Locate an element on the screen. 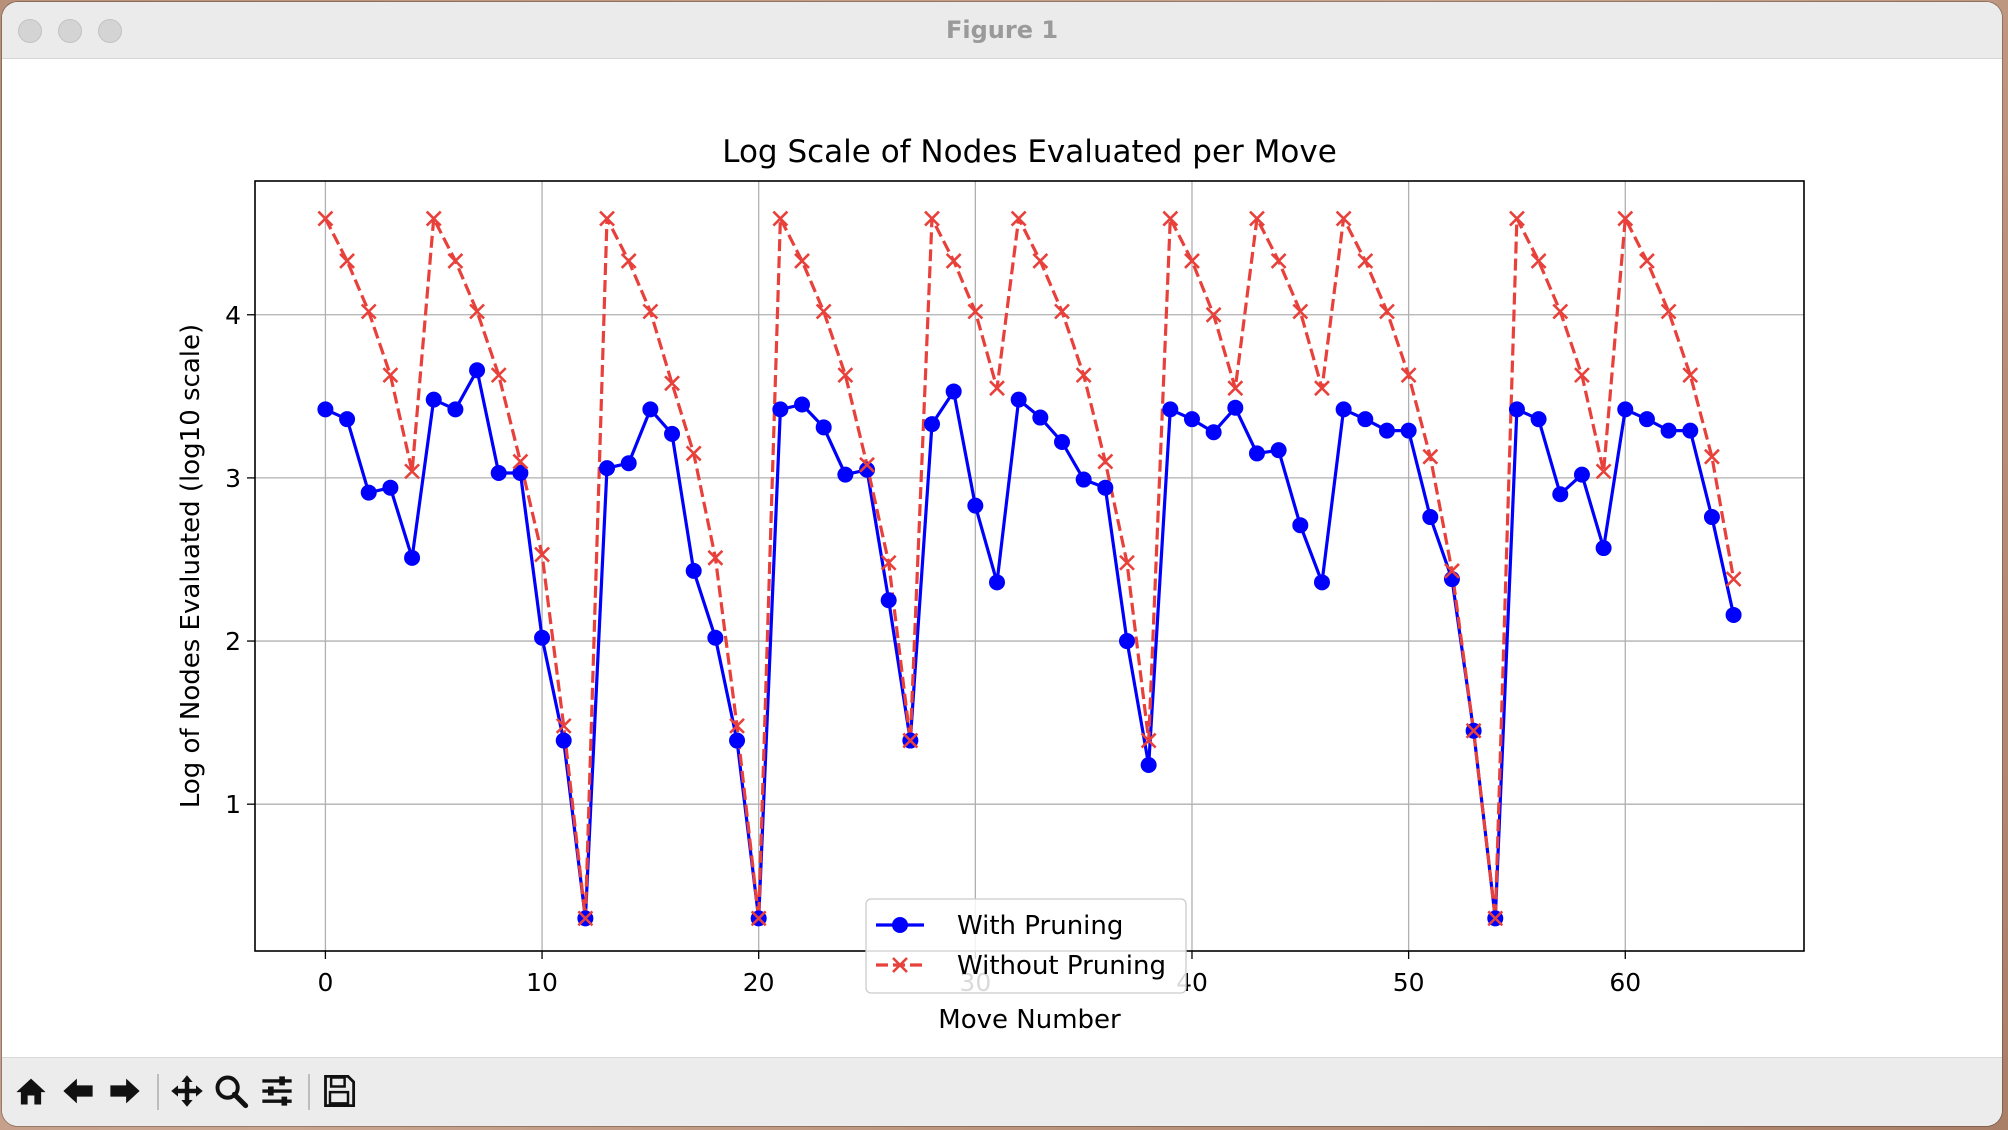 The height and width of the screenshot is (1130, 2008). configure-subplots-button is located at coordinates (277, 1091).